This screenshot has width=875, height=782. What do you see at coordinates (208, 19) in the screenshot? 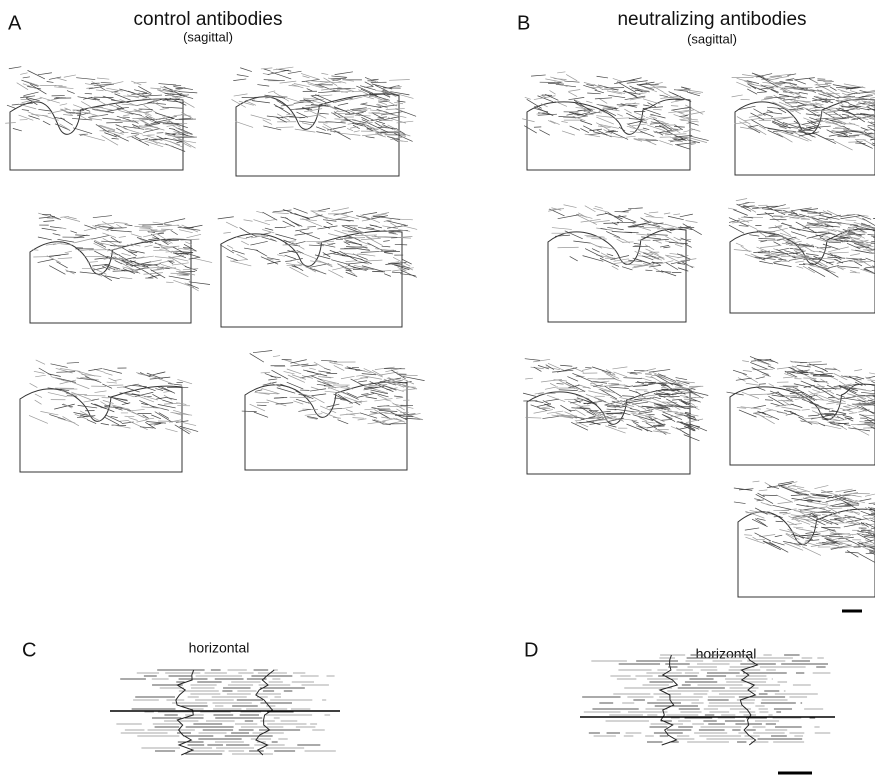
I see `panel-title: control antibodies` at bounding box center [208, 19].